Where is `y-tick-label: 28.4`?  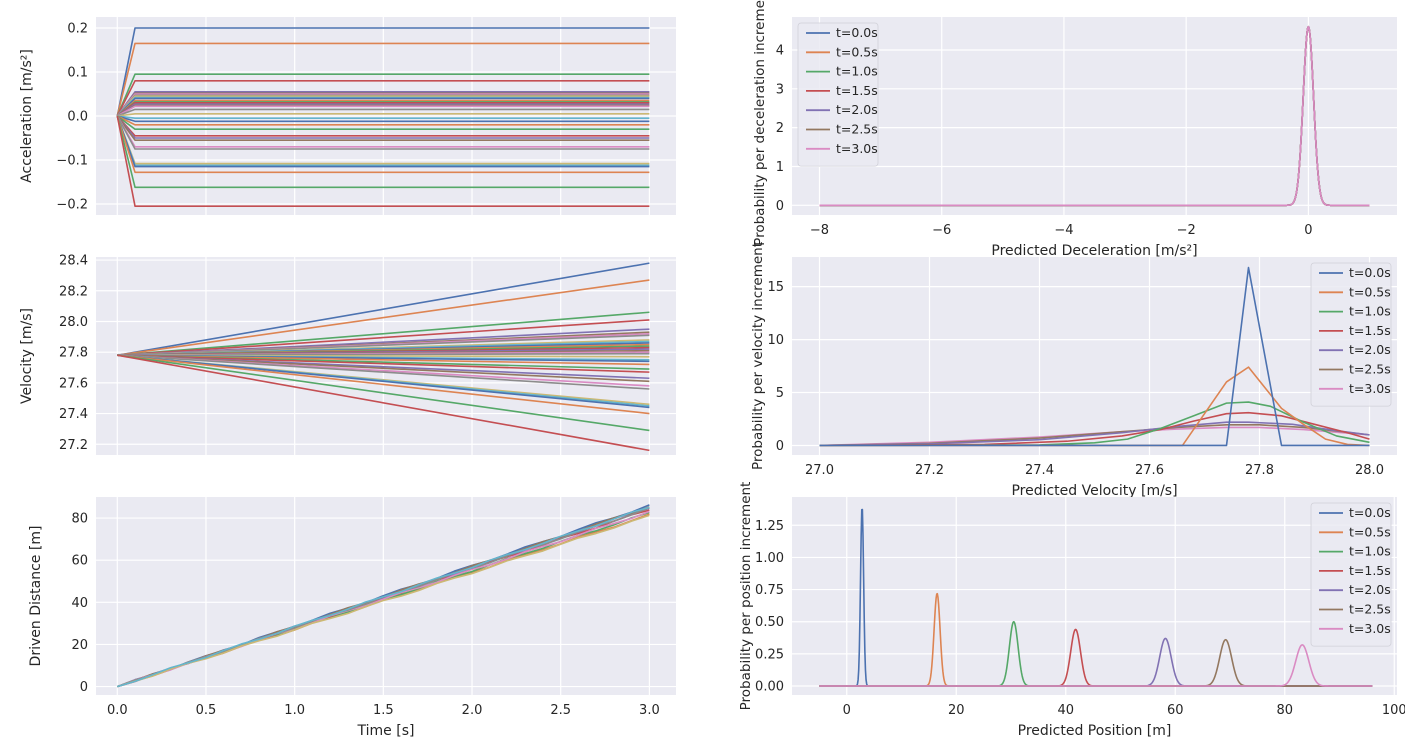 y-tick-label: 28.4 is located at coordinates (73, 261).